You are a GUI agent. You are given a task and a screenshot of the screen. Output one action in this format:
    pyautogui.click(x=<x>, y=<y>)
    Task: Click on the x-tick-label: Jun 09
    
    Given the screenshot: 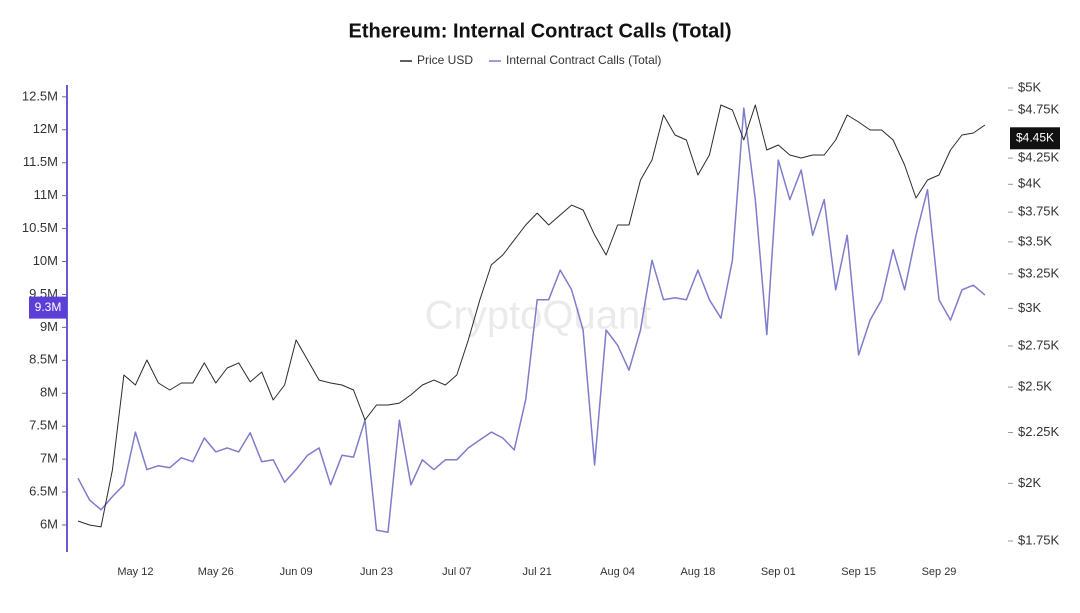 What is the action you would take?
    pyautogui.click(x=296, y=572)
    